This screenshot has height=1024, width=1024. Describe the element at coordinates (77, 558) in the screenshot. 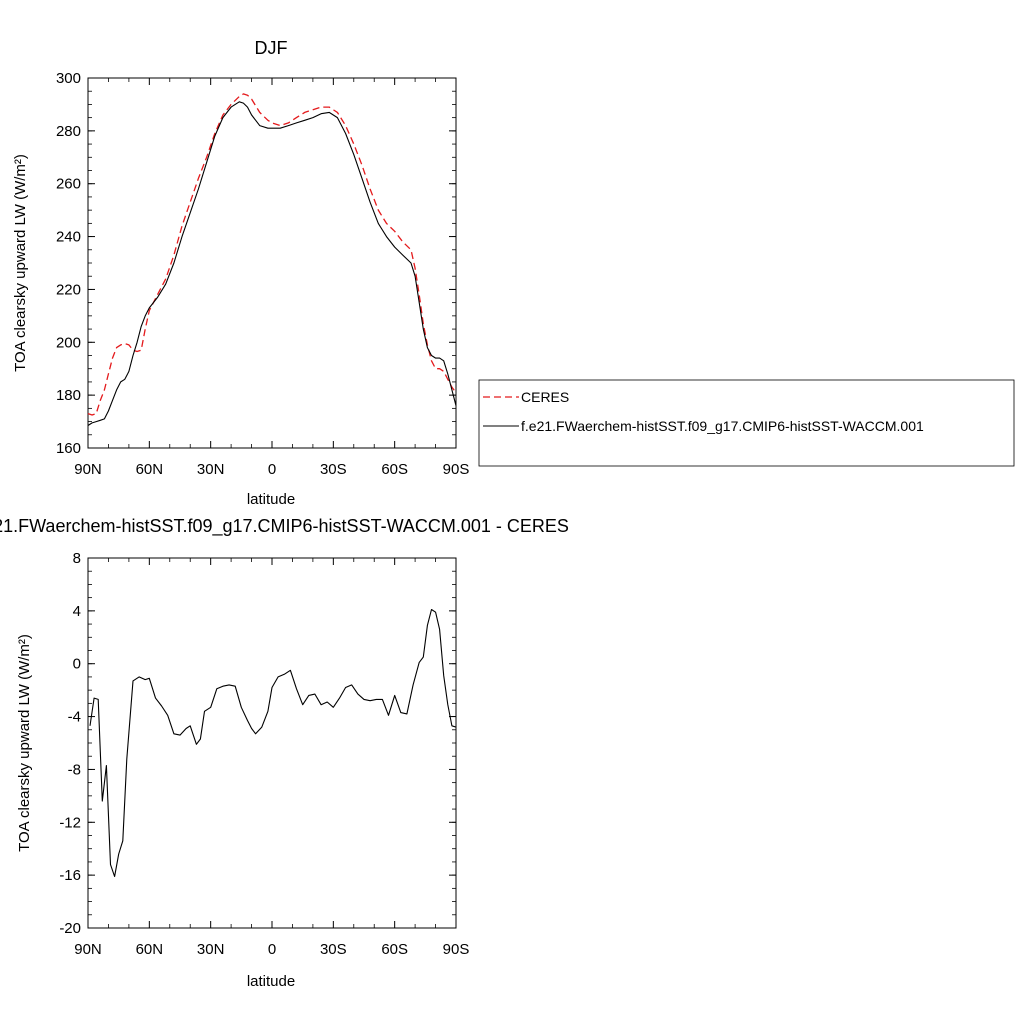

I see `bottom-chart-ytick-label: 8` at that location.